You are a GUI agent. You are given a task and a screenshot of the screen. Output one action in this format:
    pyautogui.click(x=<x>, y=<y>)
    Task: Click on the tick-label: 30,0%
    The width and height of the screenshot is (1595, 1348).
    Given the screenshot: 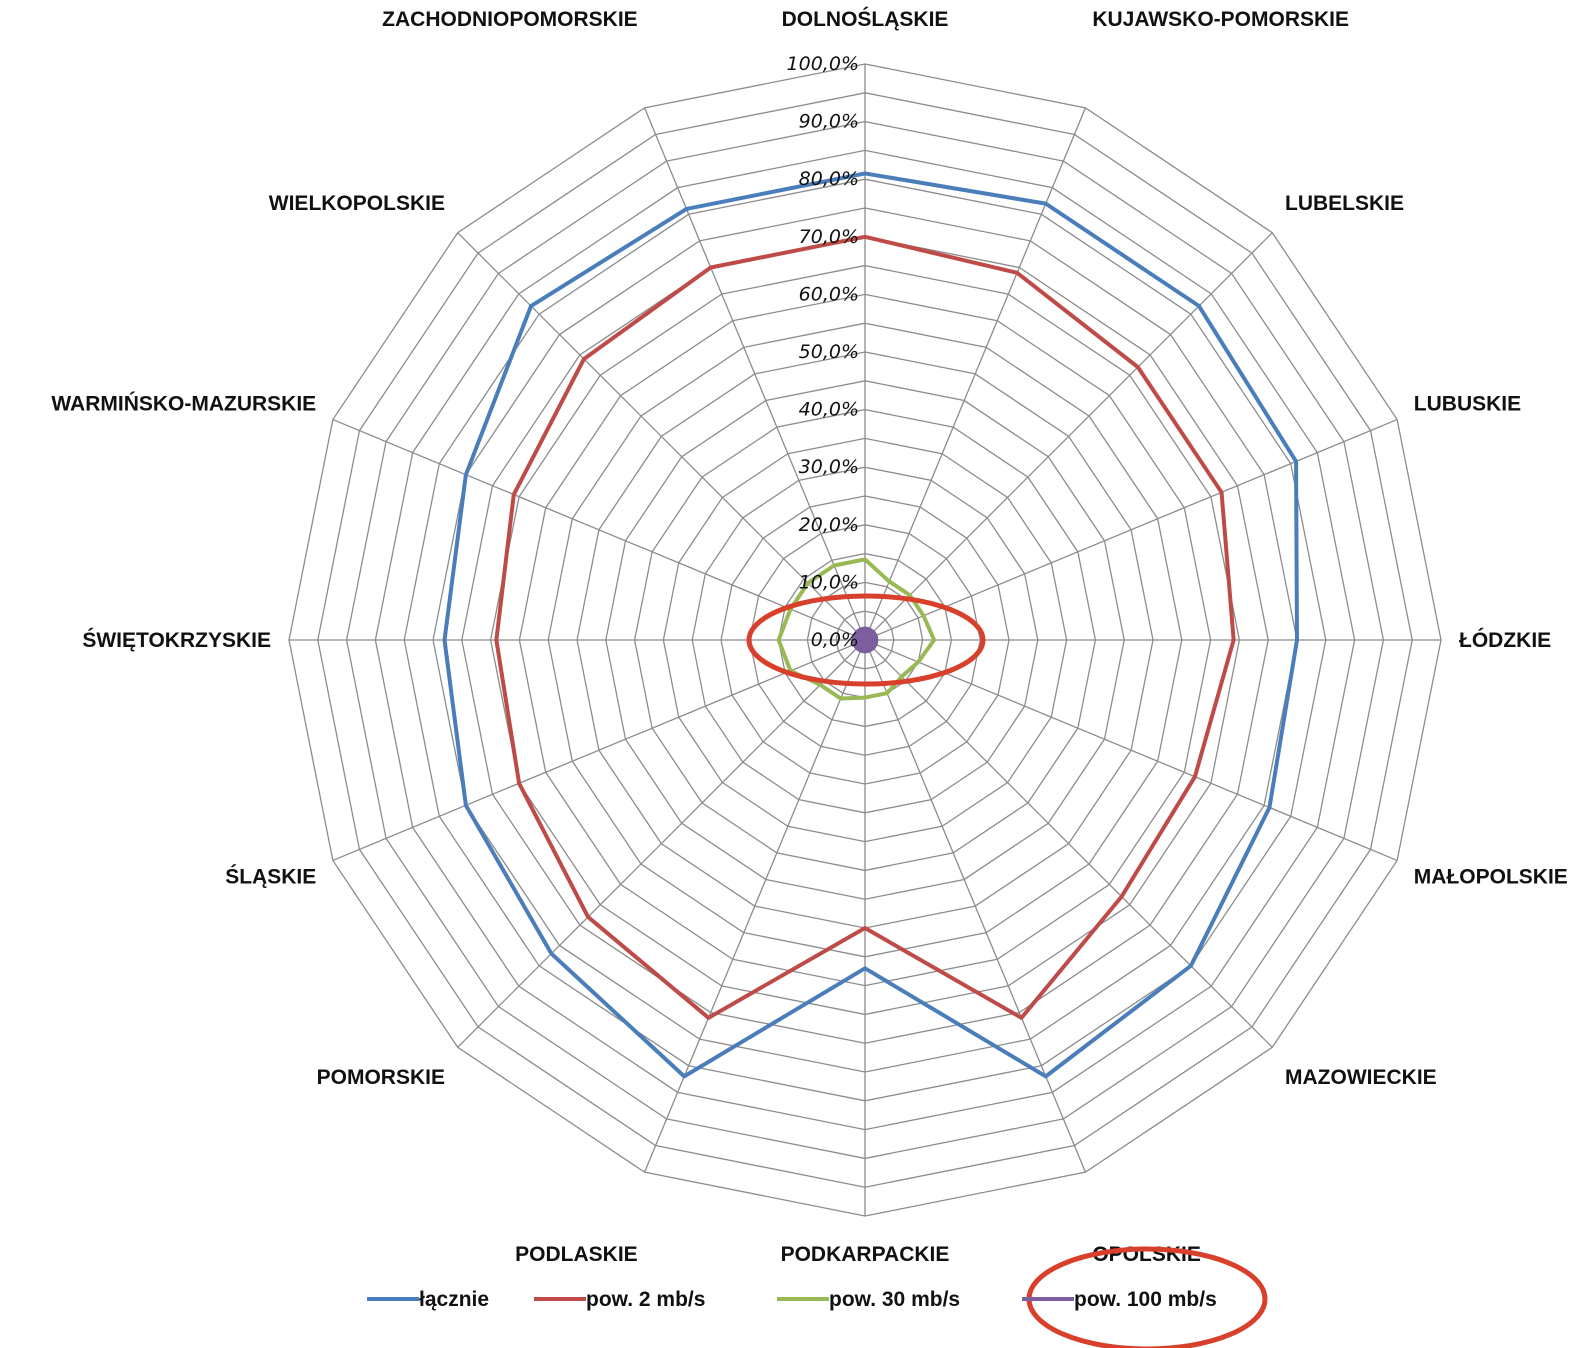 What is the action you would take?
    pyautogui.click(x=829, y=467)
    